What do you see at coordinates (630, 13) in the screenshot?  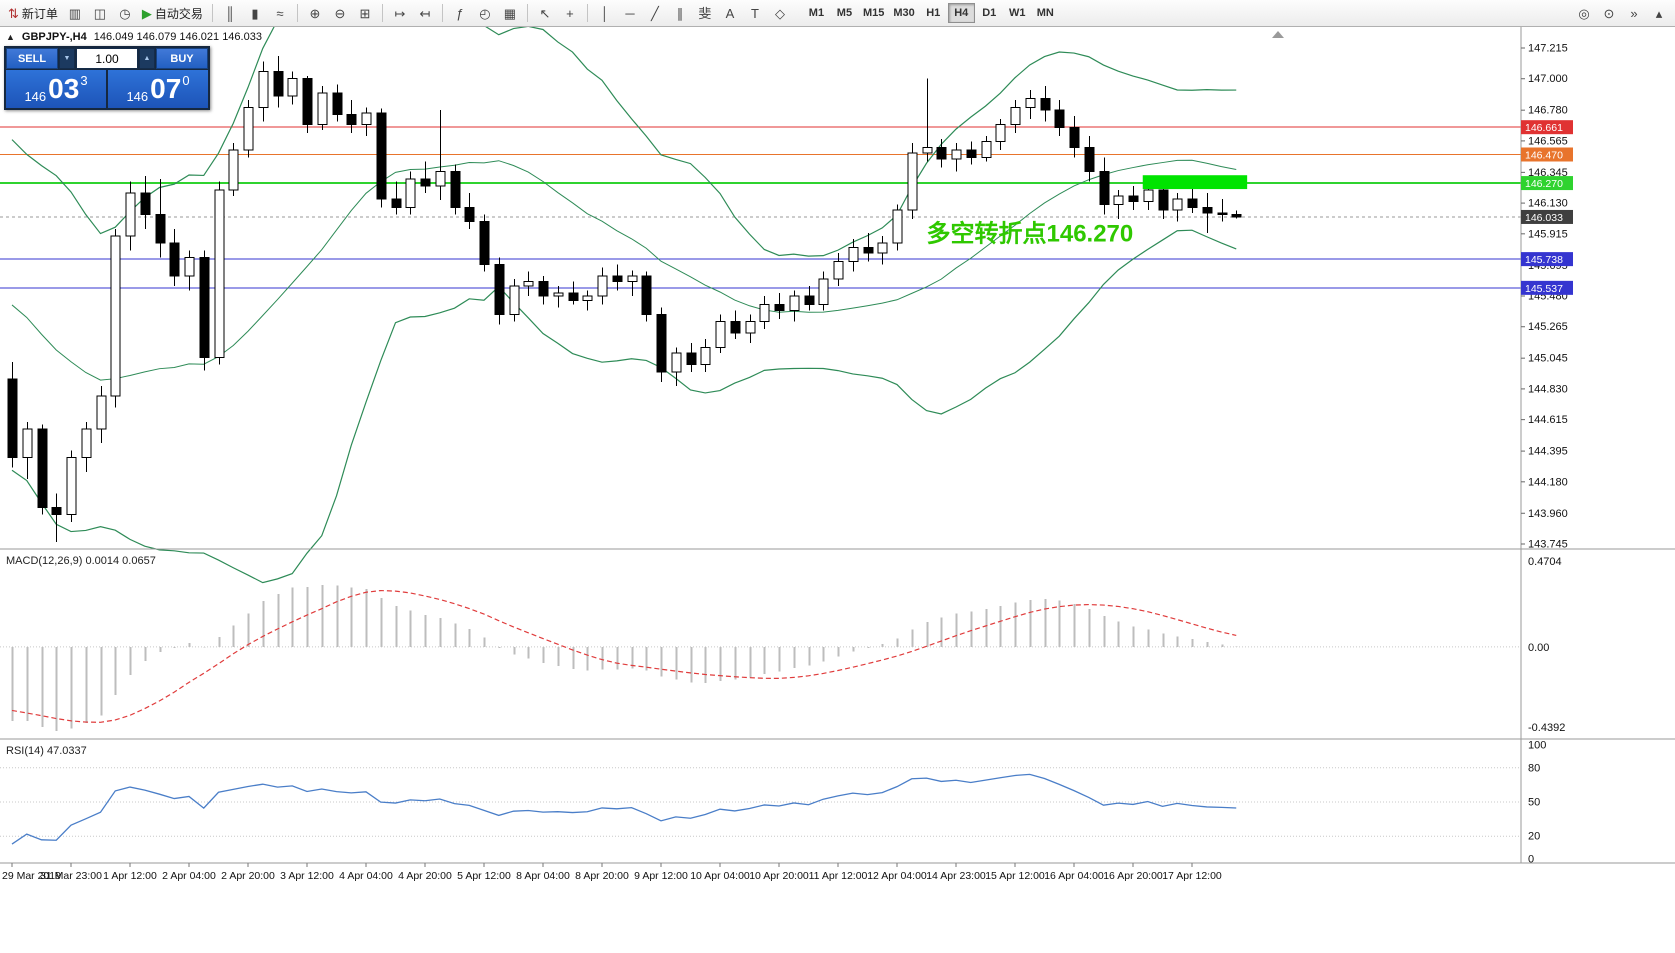 I see `horizontal-line-button: ─` at bounding box center [630, 13].